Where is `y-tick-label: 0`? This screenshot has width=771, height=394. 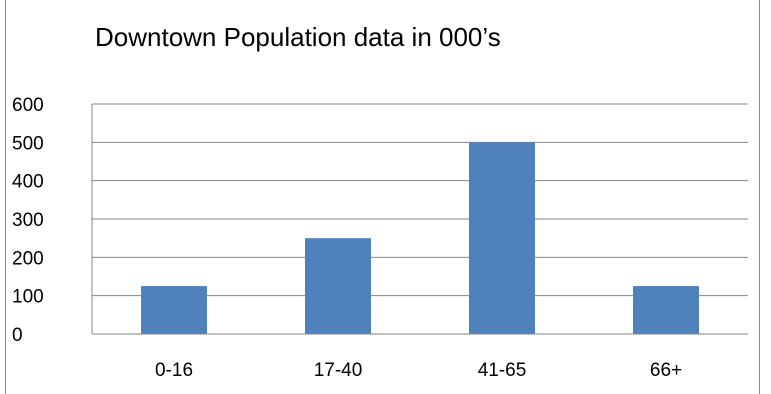
y-tick-label: 0 is located at coordinates (17, 335).